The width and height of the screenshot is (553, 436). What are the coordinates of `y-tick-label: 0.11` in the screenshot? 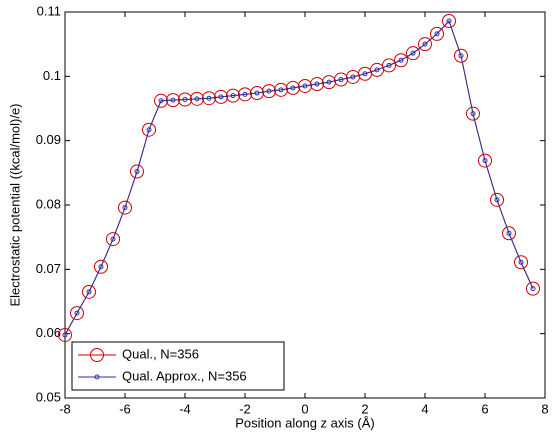 It's located at (49, 10).